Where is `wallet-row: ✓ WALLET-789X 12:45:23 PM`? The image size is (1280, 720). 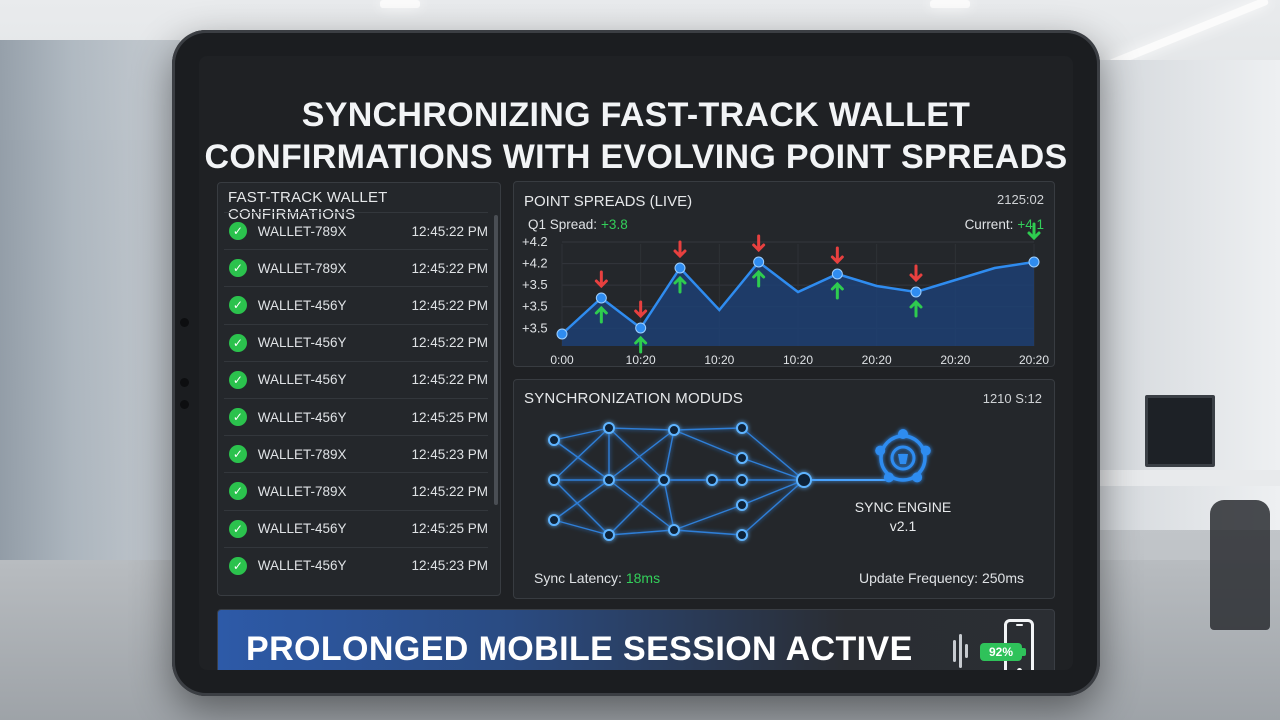
wallet-row: ✓ WALLET-789X 12:45:23 PM is located at coordinates (356, 453).